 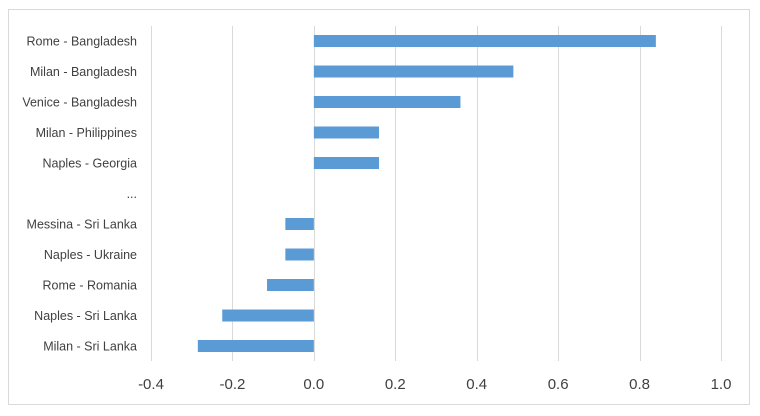 What do you see at coordinates (90, 286) in the screenshot?
I see `category-label: Rome - Romania` at bounding box center [90, 286].